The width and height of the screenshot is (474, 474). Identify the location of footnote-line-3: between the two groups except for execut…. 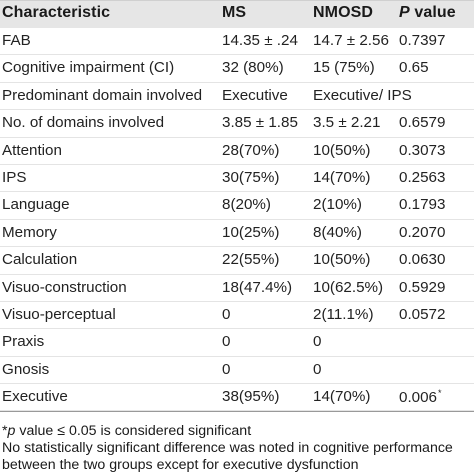
(180, 464).